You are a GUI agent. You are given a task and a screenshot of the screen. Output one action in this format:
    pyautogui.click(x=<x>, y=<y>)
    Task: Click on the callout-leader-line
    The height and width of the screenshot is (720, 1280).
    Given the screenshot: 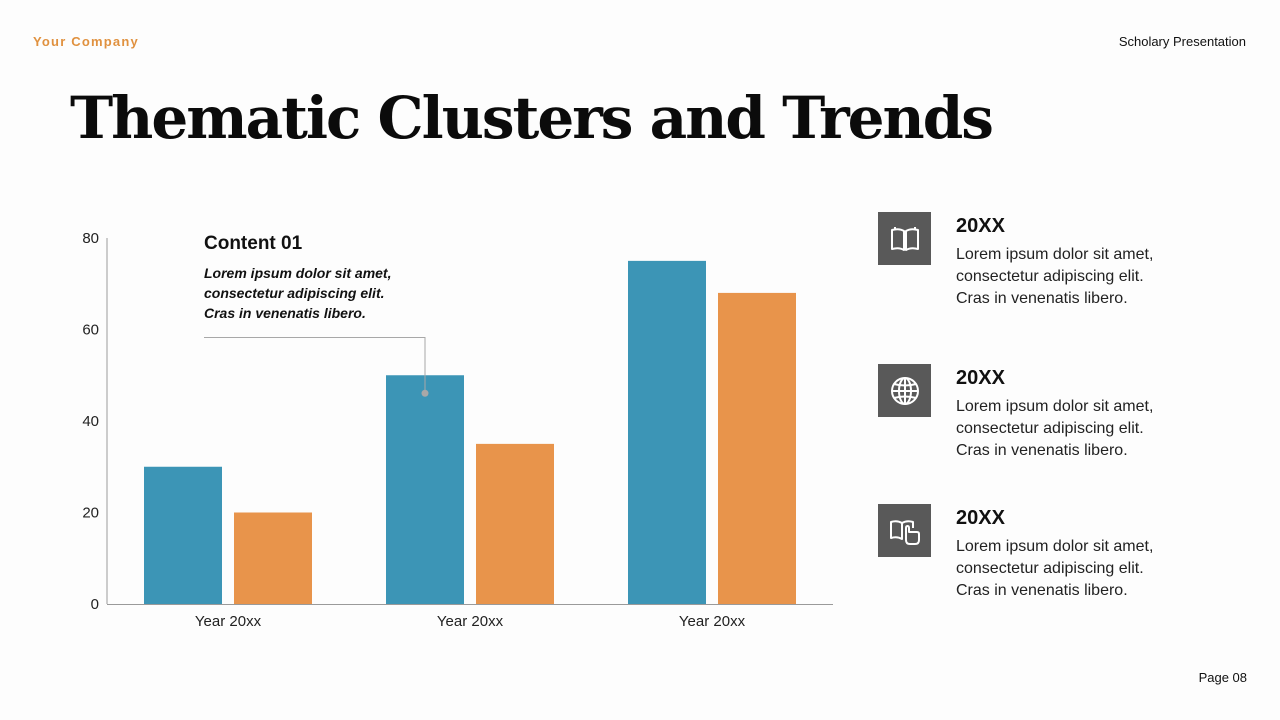 What is the action you would take?
    pyautogui.click(x=315, y=365)
    